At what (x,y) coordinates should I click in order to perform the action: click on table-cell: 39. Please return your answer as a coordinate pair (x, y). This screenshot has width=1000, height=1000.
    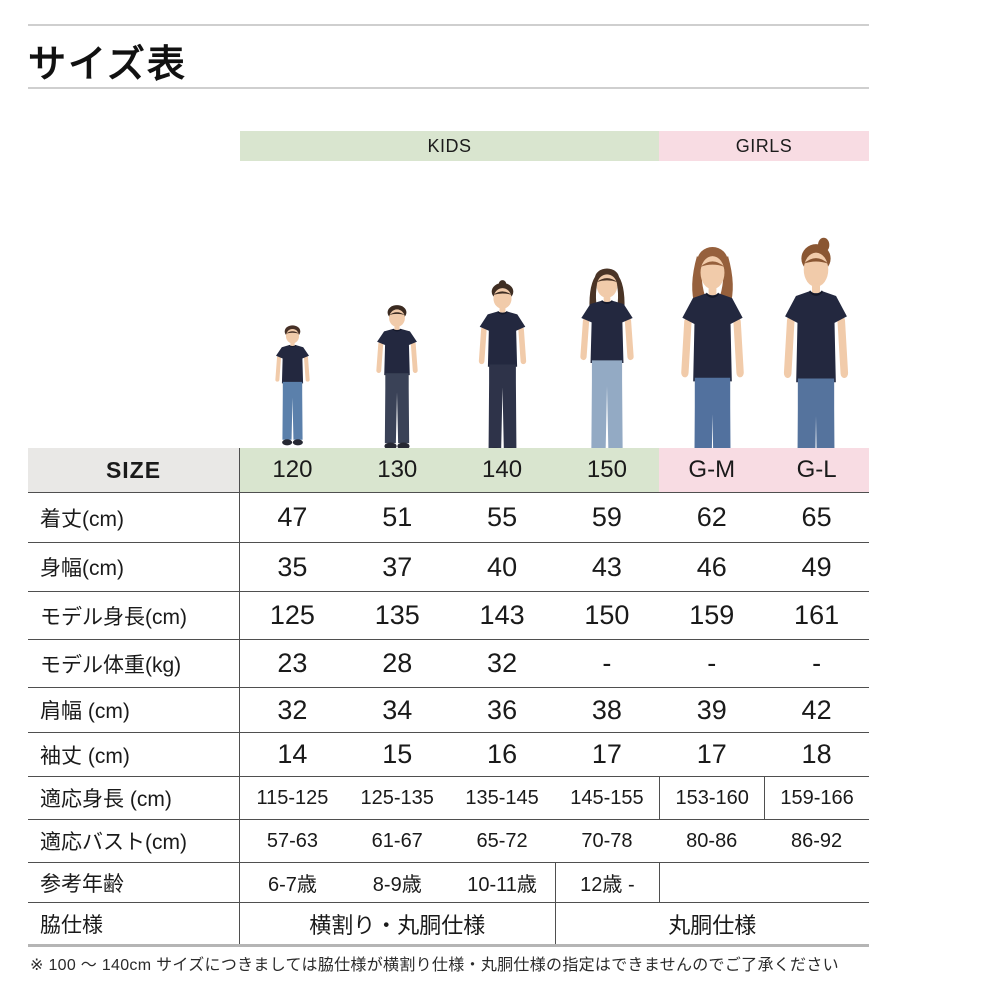
    Looking at the image, I should click on (711, 709).